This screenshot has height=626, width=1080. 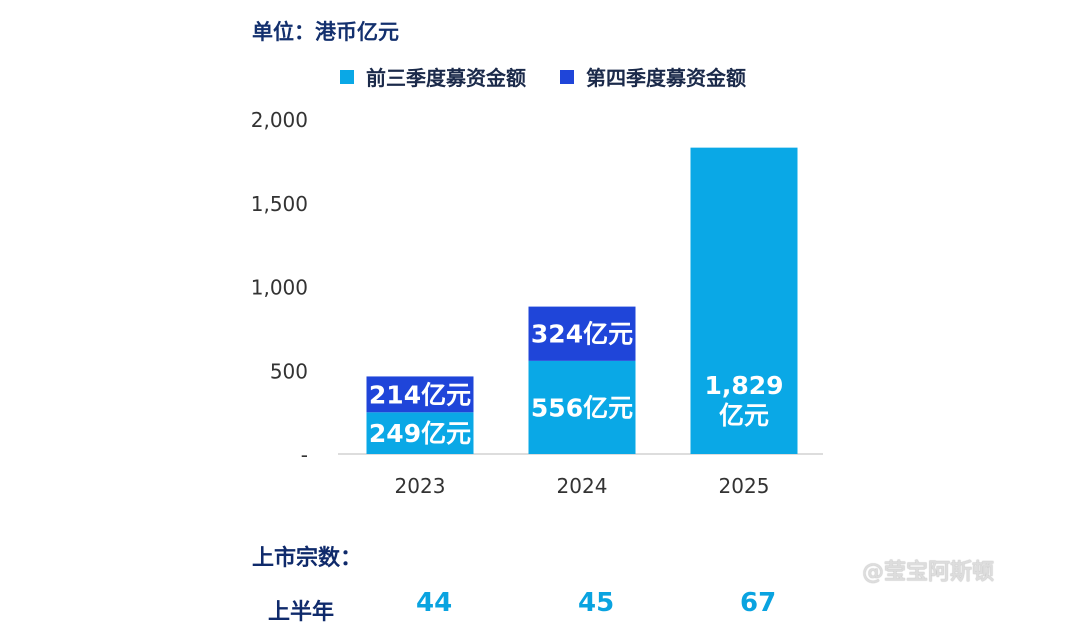 What do you see at coordinates (434, 603) in the screenshot?
I see `listings-count-2023: 44` at bounding box center [434, 603].